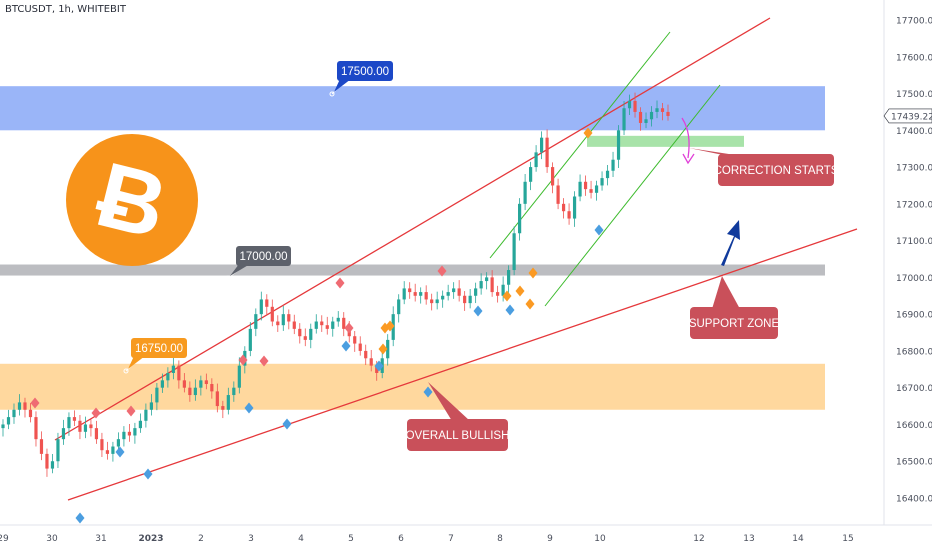 The width and height of the screenshot is (932, 550). What do you see at coordinates (776, 170) in the screenshot?
I see `correction-callout` at bounding box center [776, 170].